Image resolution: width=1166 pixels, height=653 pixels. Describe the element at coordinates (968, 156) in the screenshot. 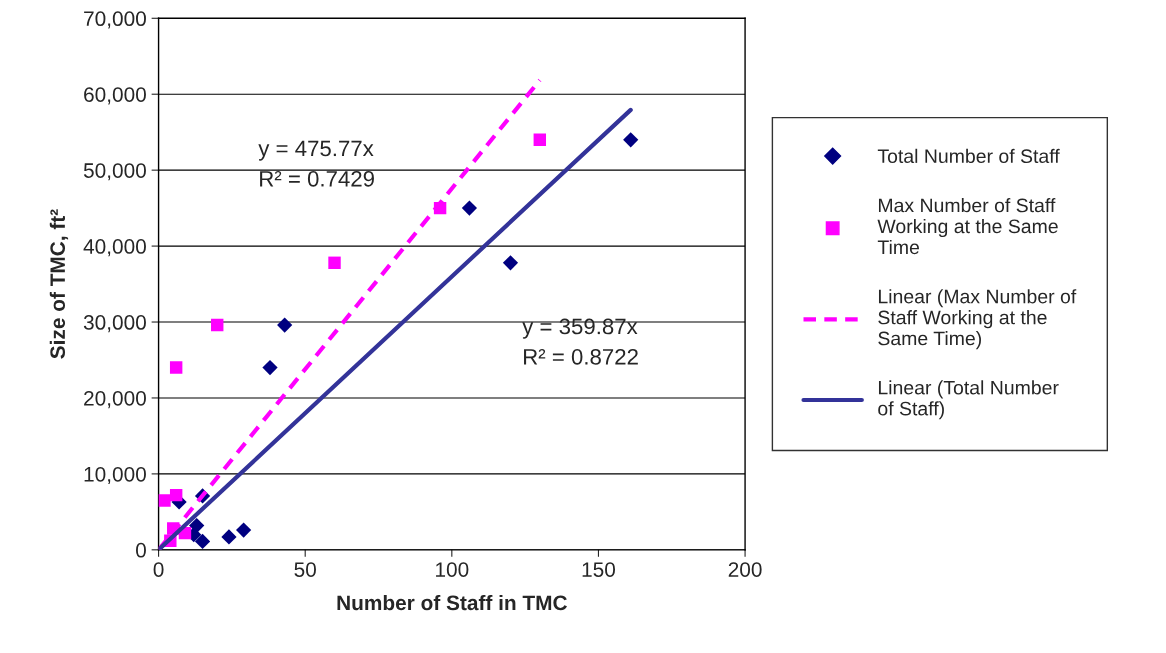

I see `legend-label: Total Number of Staff` at that location.